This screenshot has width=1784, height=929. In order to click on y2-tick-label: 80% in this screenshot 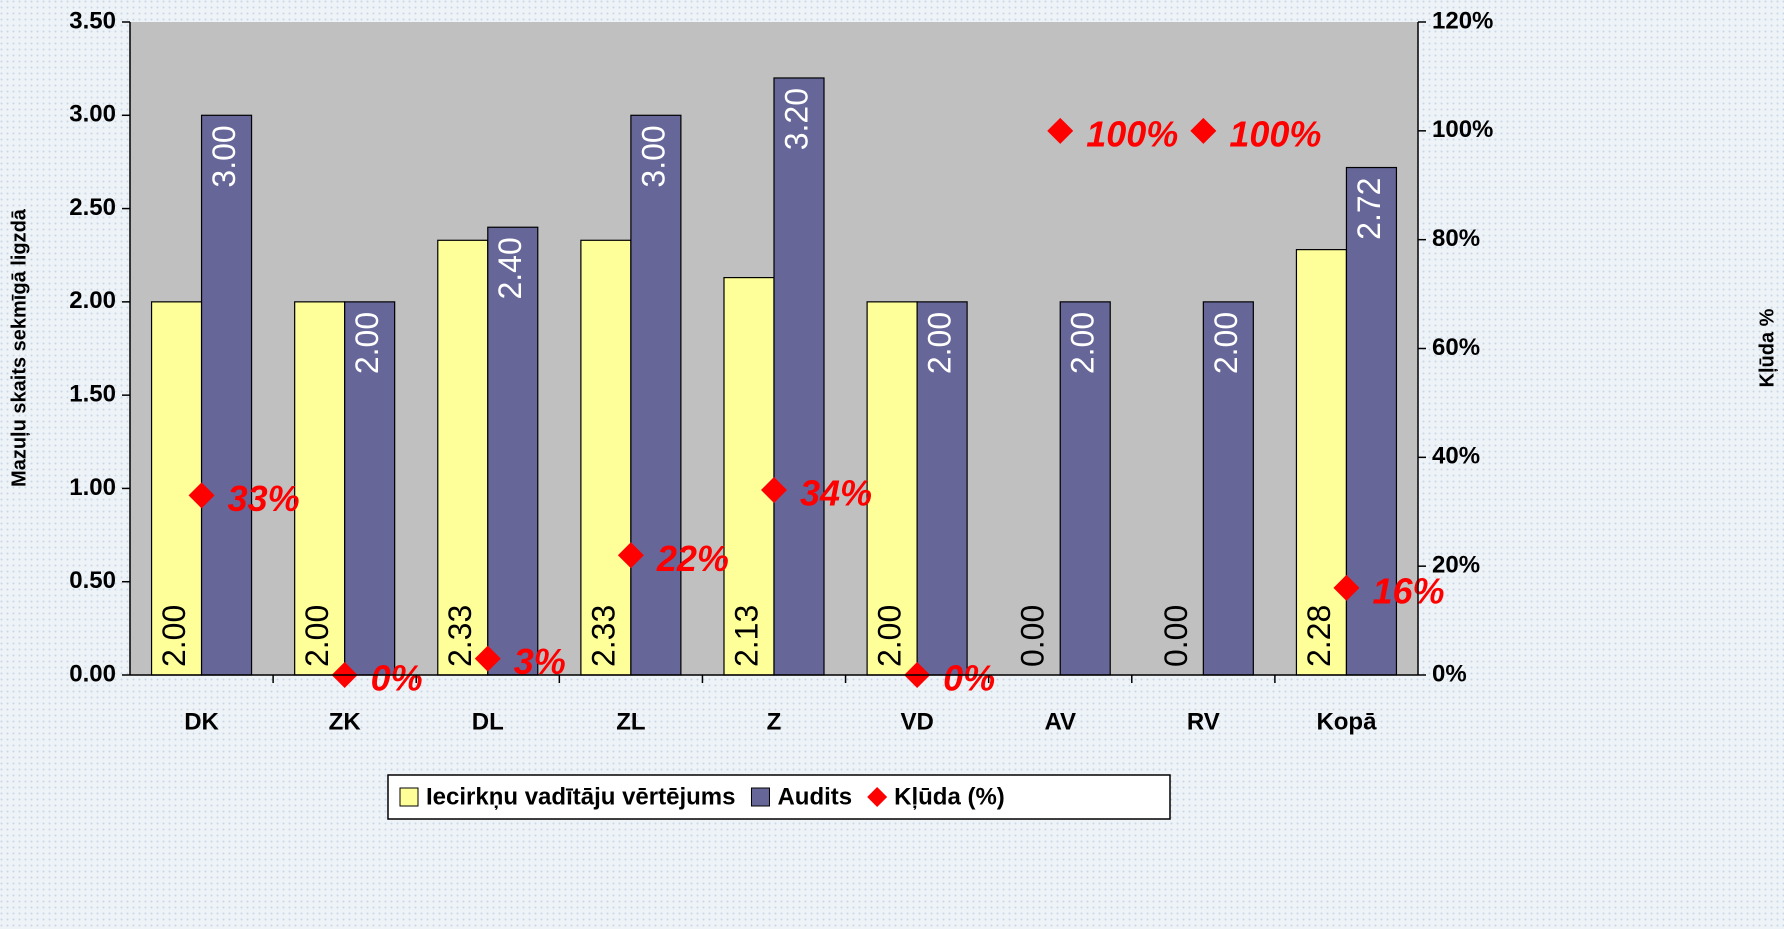, I will do `click(1456, 238)`.